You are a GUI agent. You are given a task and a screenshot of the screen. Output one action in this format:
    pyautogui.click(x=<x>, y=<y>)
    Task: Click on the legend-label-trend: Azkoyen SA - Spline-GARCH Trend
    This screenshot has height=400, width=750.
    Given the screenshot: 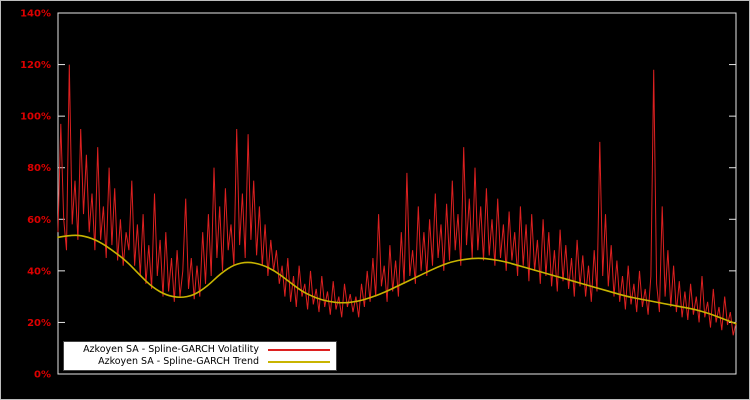 What is the action you would take?
    pyautogui.click(x=178, y=361)
    